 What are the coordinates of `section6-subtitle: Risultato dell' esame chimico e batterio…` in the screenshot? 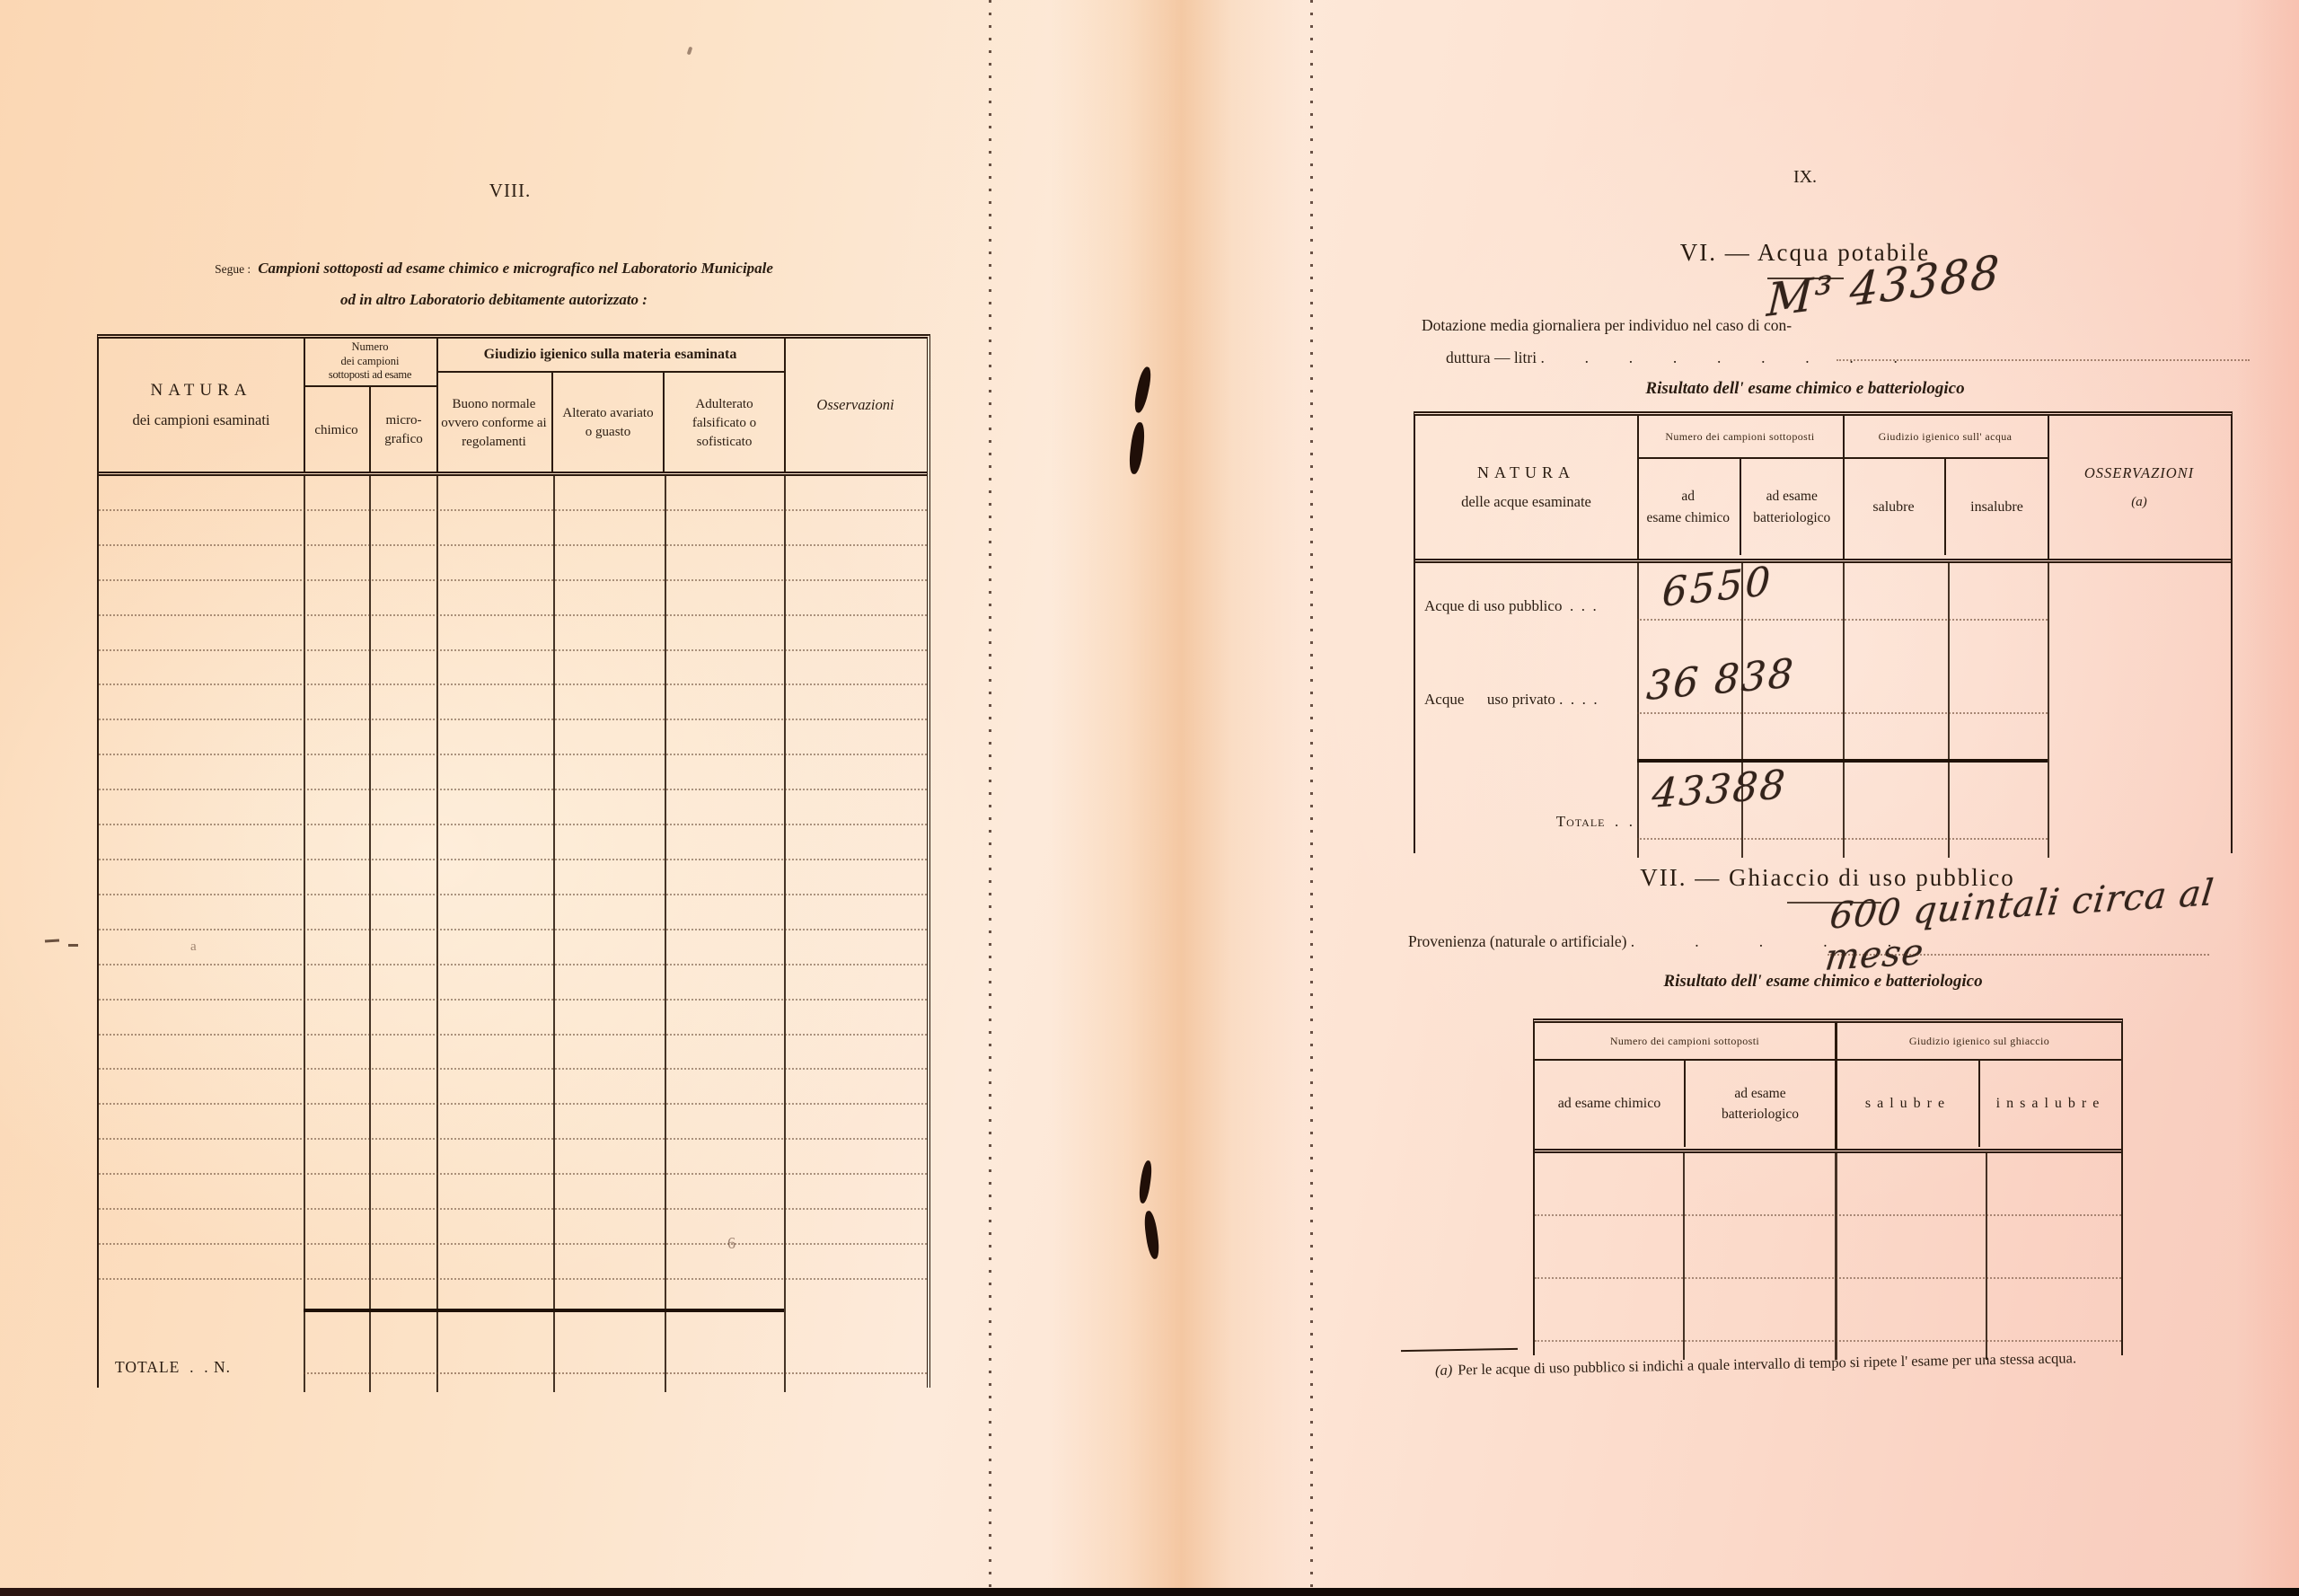 It's located at (1805, 388).